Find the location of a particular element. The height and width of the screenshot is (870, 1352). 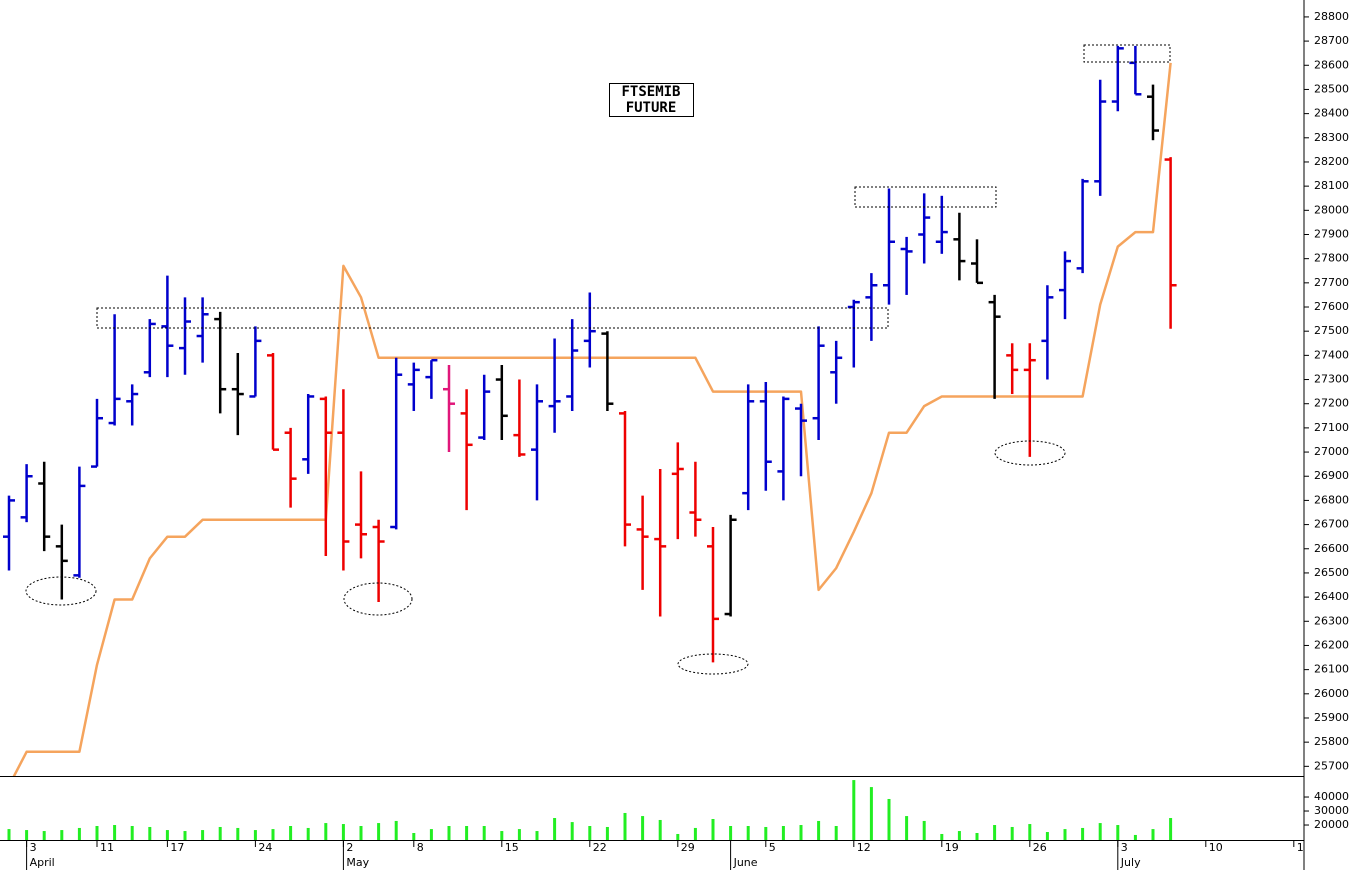

y-tick-label: 27500 is located at coordinates (1331, 330).